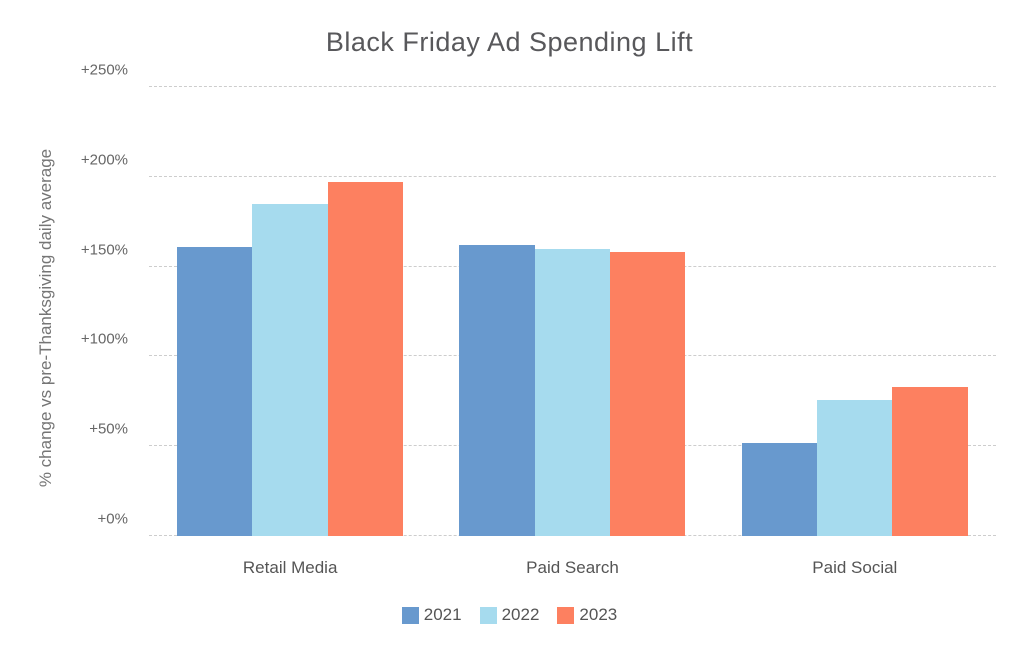  Describe the element at coordinates (855, 467) in the screenshot. I see `bar-2022-paid-social` at that location.